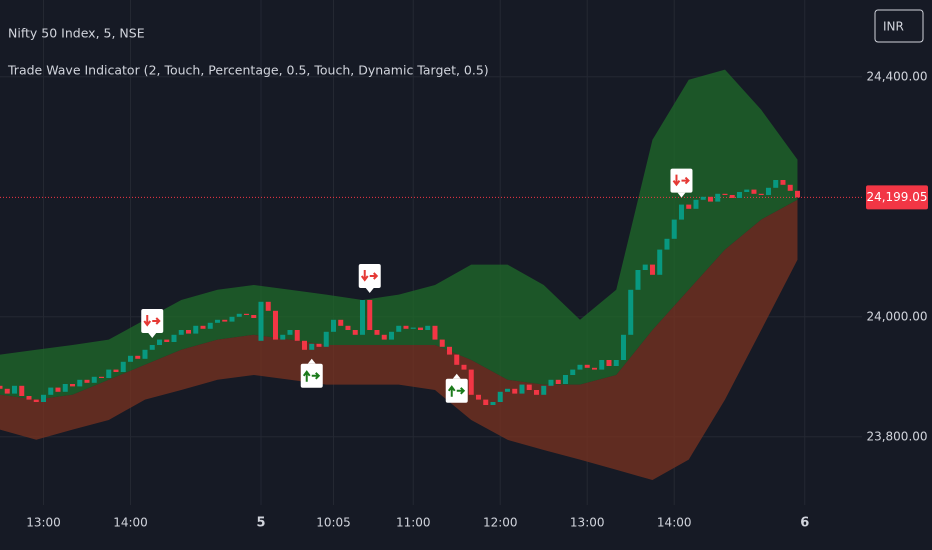 The image size is (932, 550). Describe the element at coordinates (456, 376) in the screenshot. I see `marker-pointer` at that location.